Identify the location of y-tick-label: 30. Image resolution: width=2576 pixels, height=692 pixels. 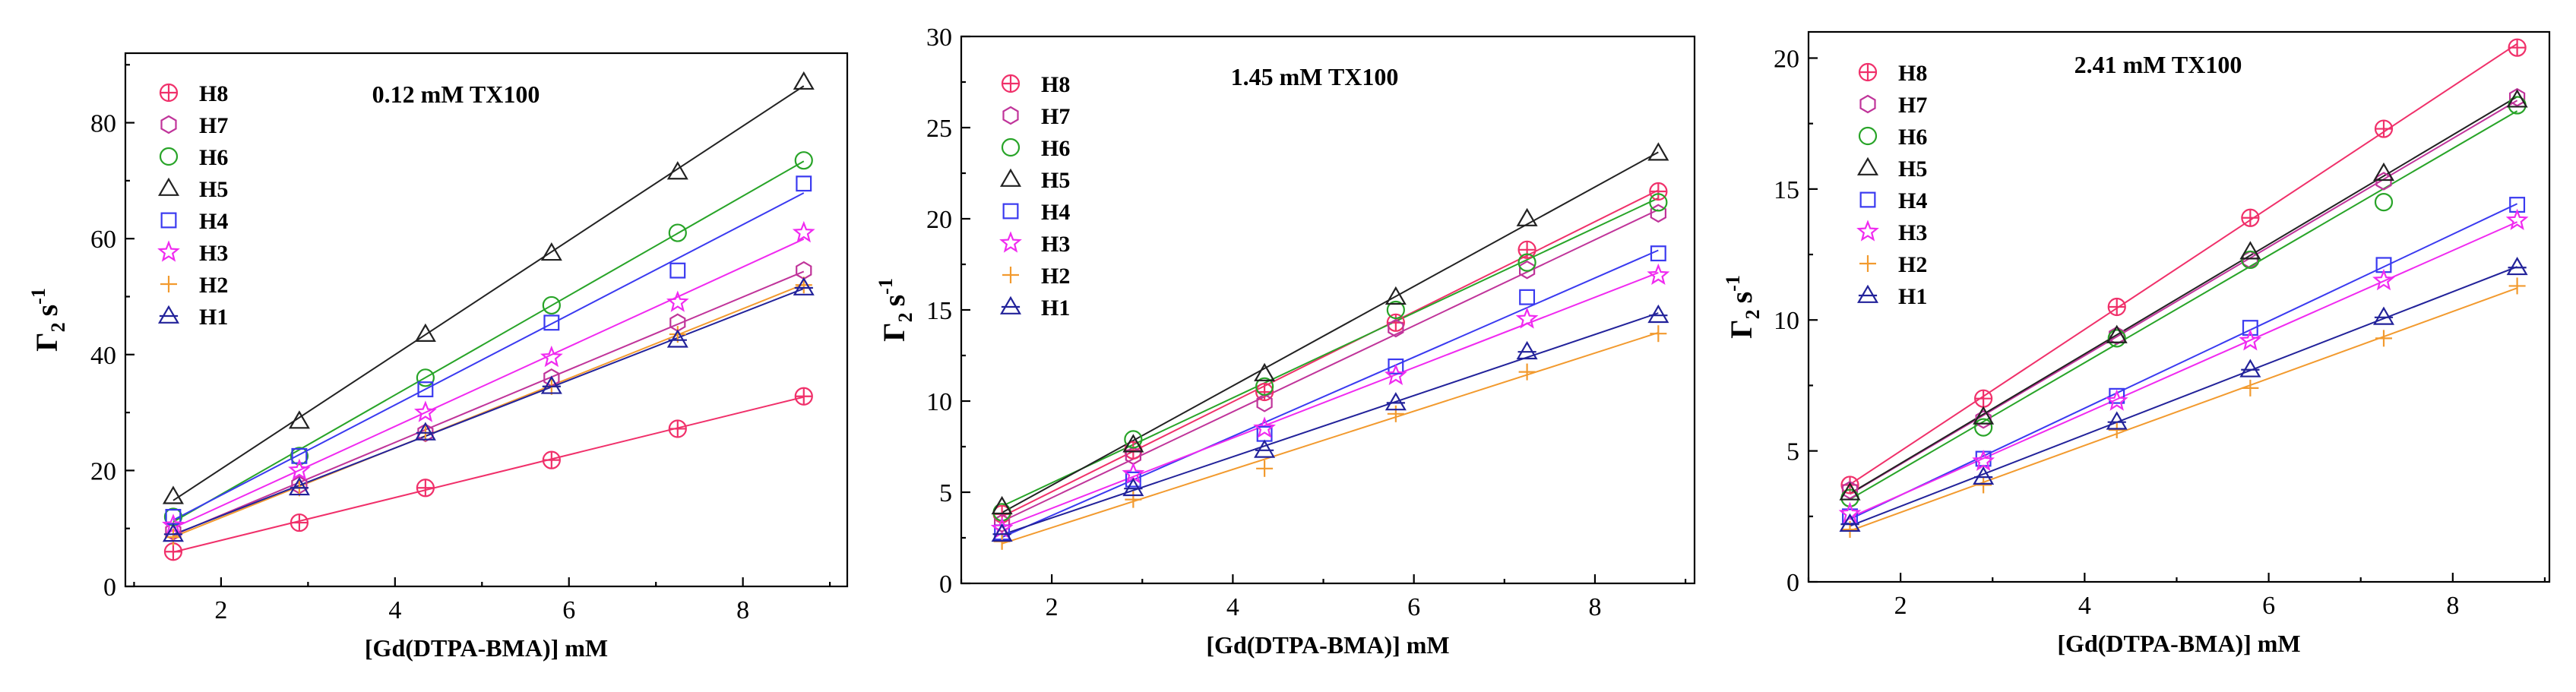
(939, 38).